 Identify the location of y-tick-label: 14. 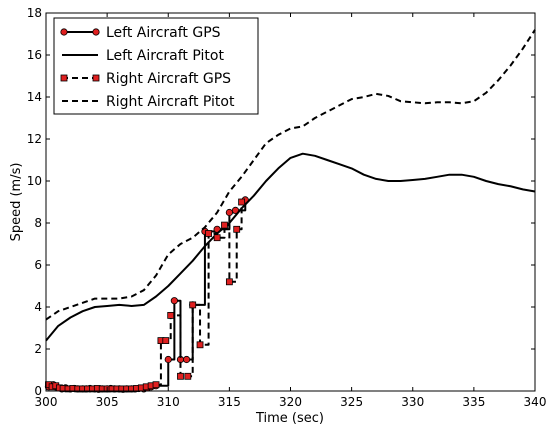
(34, 97).